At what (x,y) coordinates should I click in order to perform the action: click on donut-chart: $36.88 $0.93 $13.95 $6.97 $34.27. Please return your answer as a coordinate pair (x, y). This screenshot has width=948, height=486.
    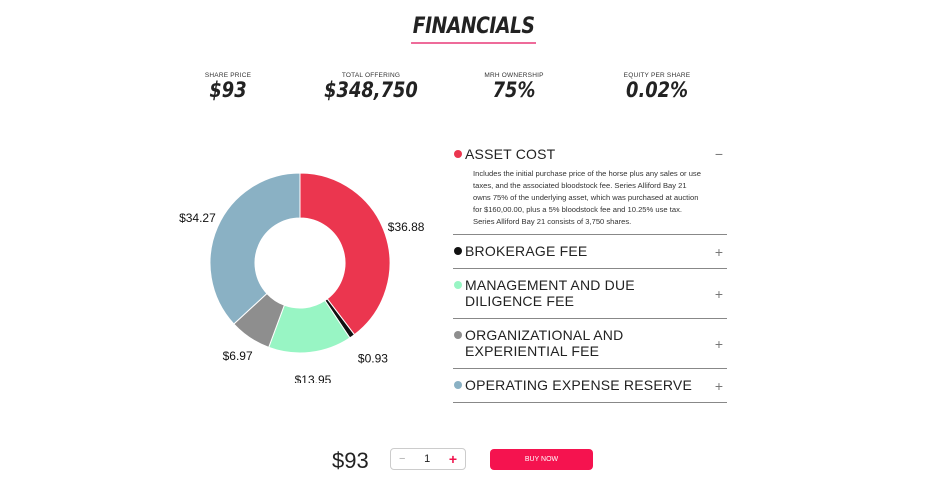
    Looking at the image, I should click on (302, 277).